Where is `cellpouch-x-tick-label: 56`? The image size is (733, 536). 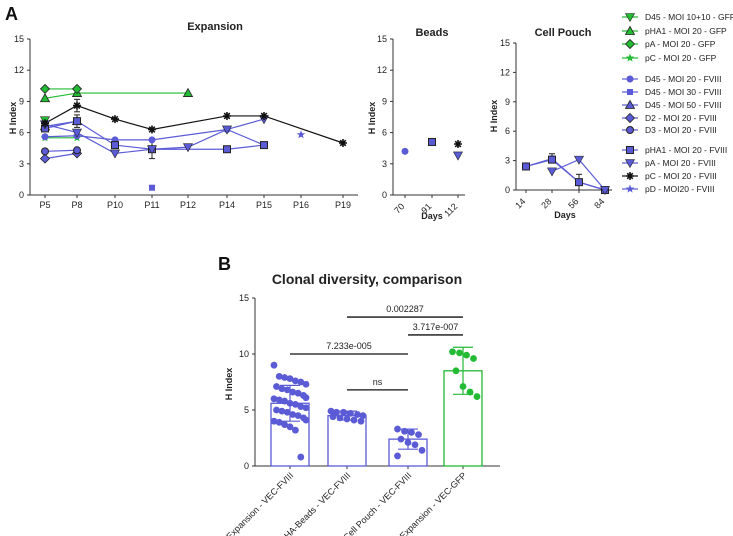
cellpouch-x-tick-label: 56 is located at coordinates (573, 203).